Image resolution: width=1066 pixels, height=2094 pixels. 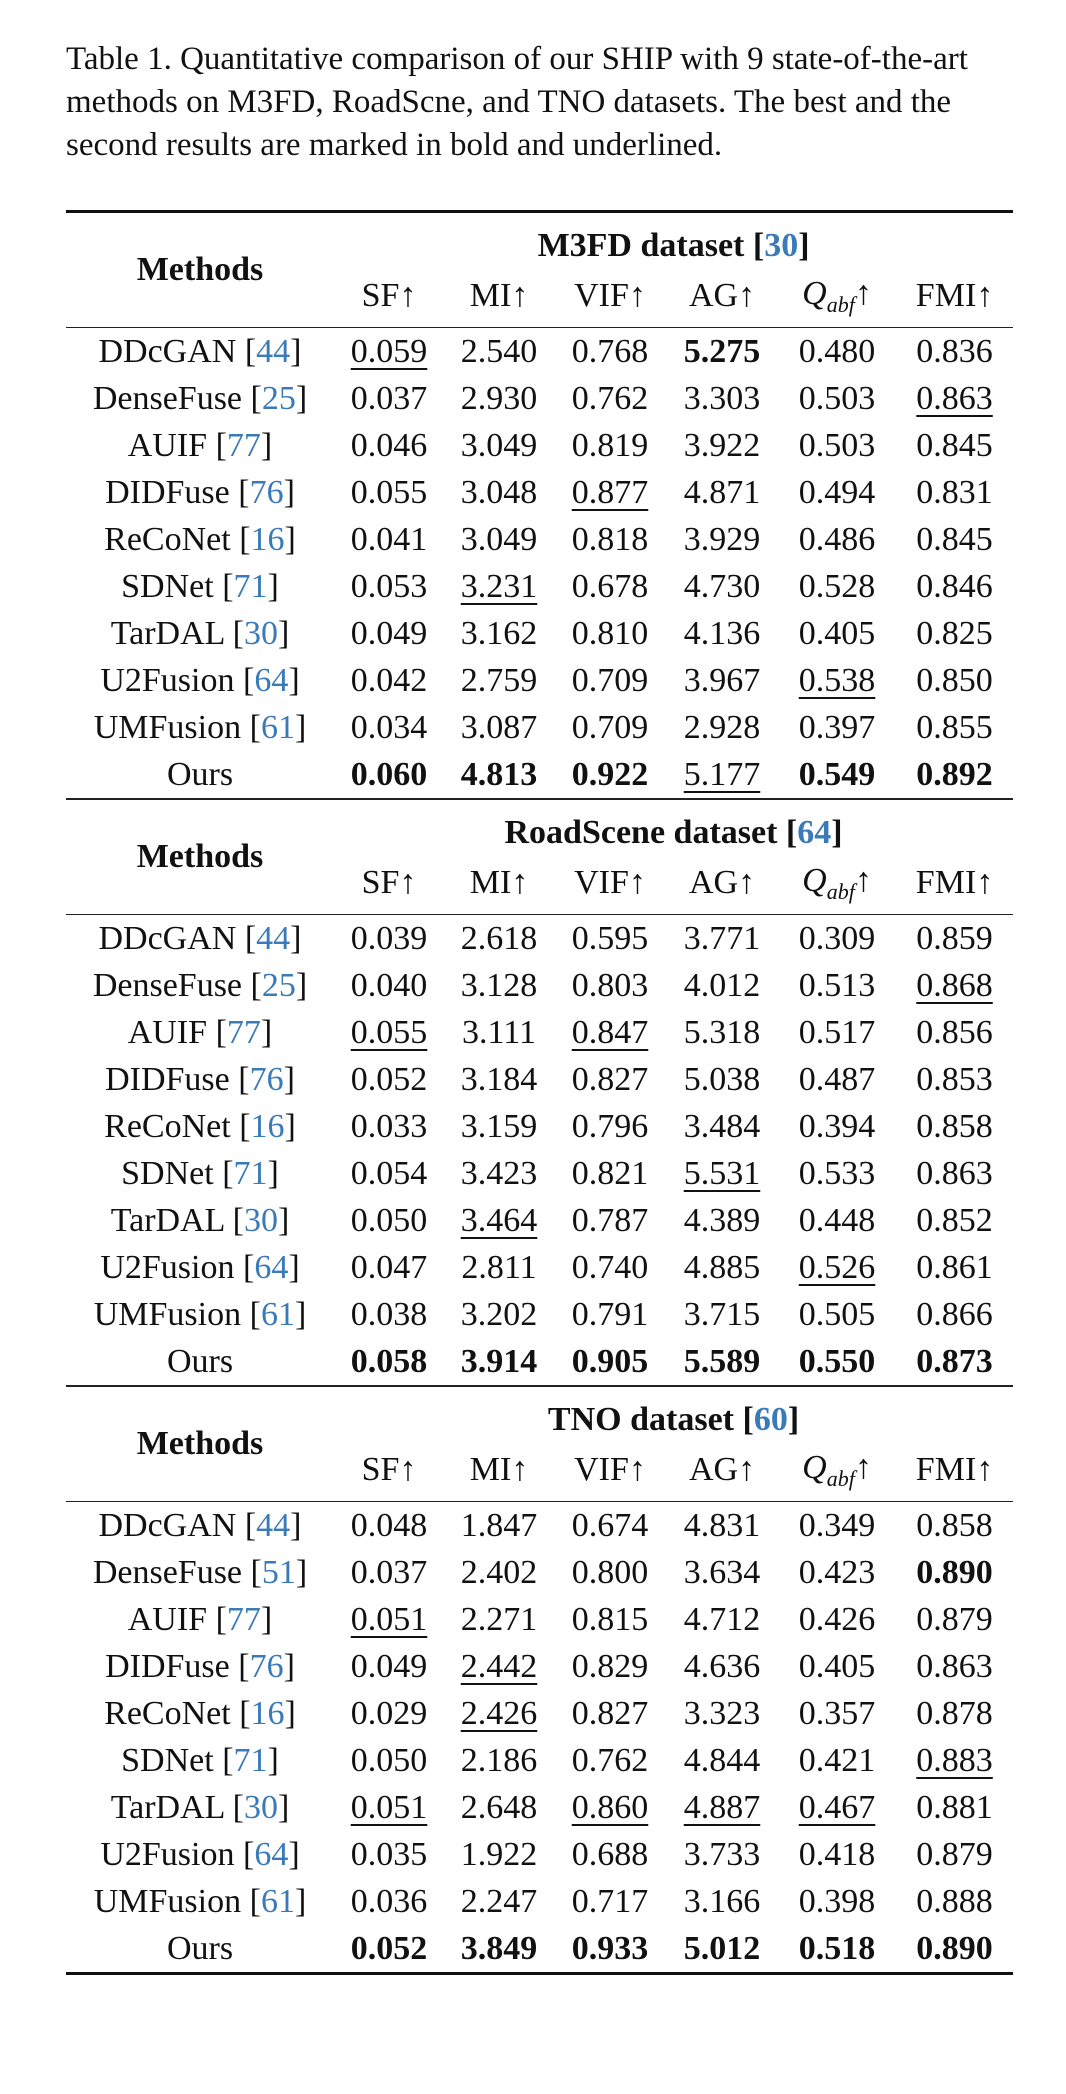 What do you see at coordinates (200, 1314) in the screenshot?
I see `method-name: UMFusion [61]` at bounding box center [200, 1314].